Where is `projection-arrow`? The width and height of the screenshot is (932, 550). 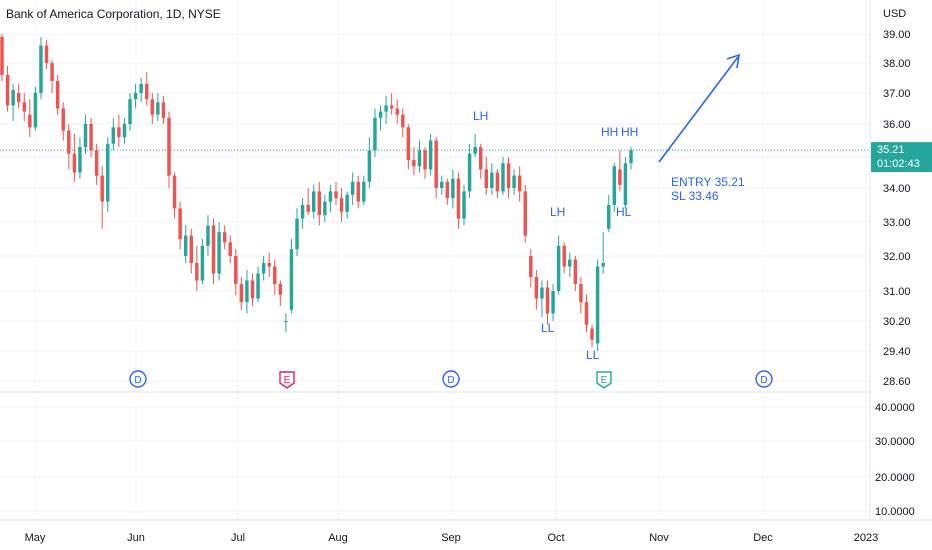 projection-arrow is located at coordinates (699, 108).